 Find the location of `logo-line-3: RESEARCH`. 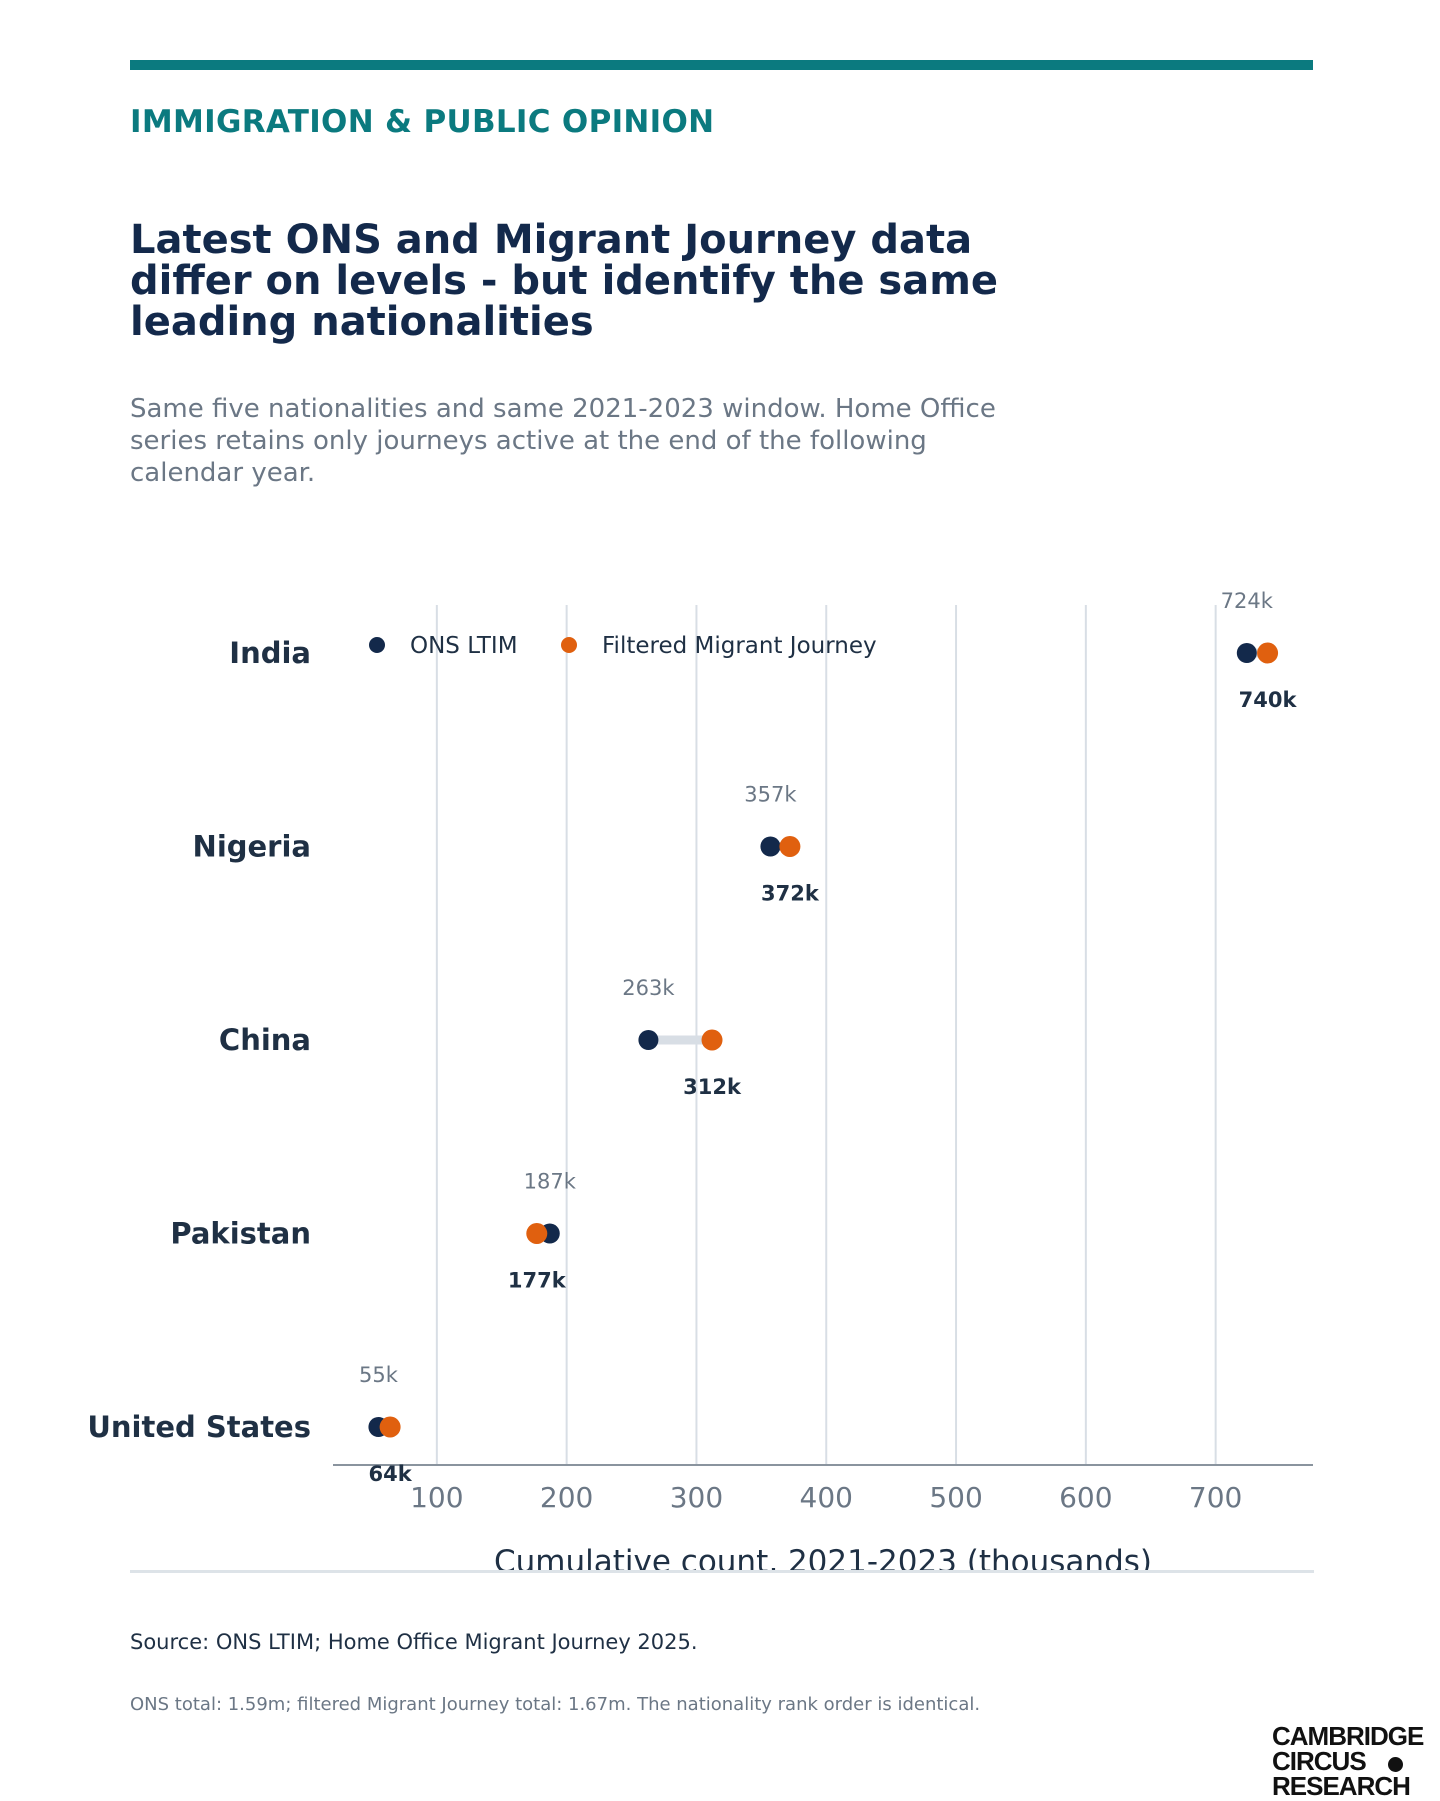

logo-line-3: RESEARCH is located at coordinates (1341, 1786).